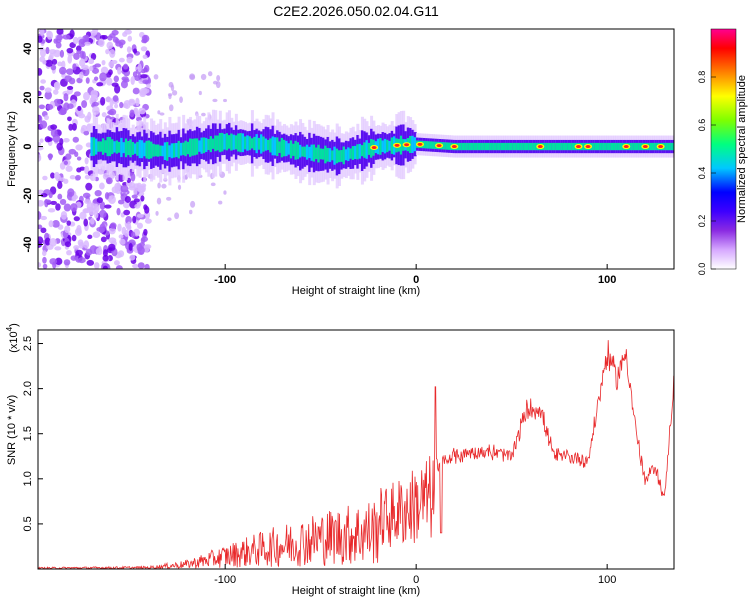  Describe the element at coordinates (225, 280) in the screenshot. I see `spectrogram-x-tick-label: -100` at that location.